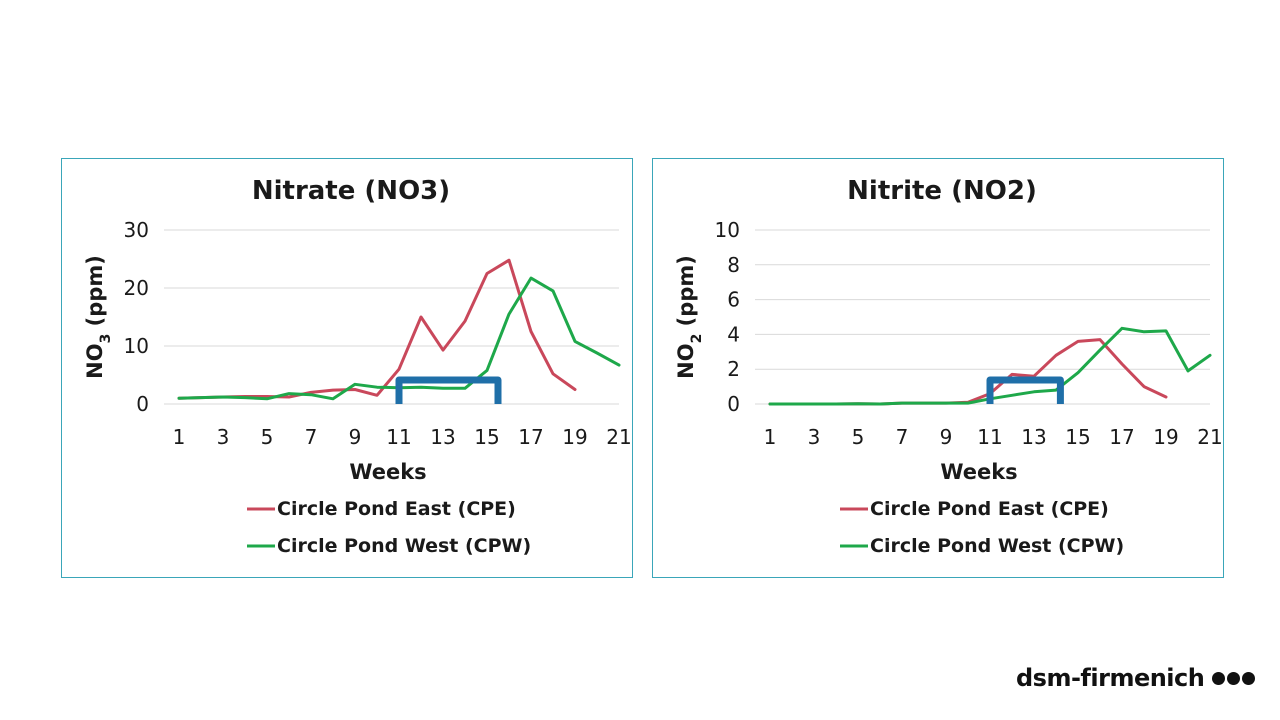 Image resolution: width=1280 pixels, height=720 pixels. What do you see at coordinates (136, 230) in the screenshot?
I see `y-tick-label: 30` at bounding box center [136, 230].